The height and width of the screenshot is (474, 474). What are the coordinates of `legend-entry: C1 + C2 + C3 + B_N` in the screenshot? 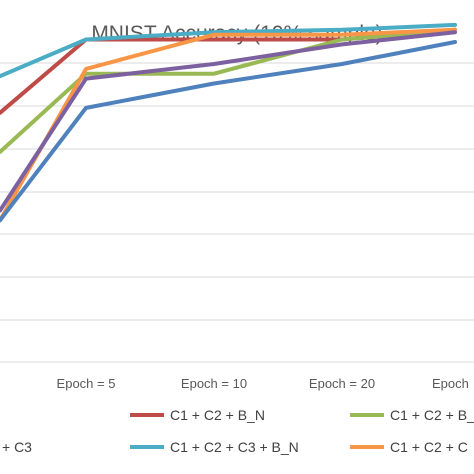 It's located at (214, 447).